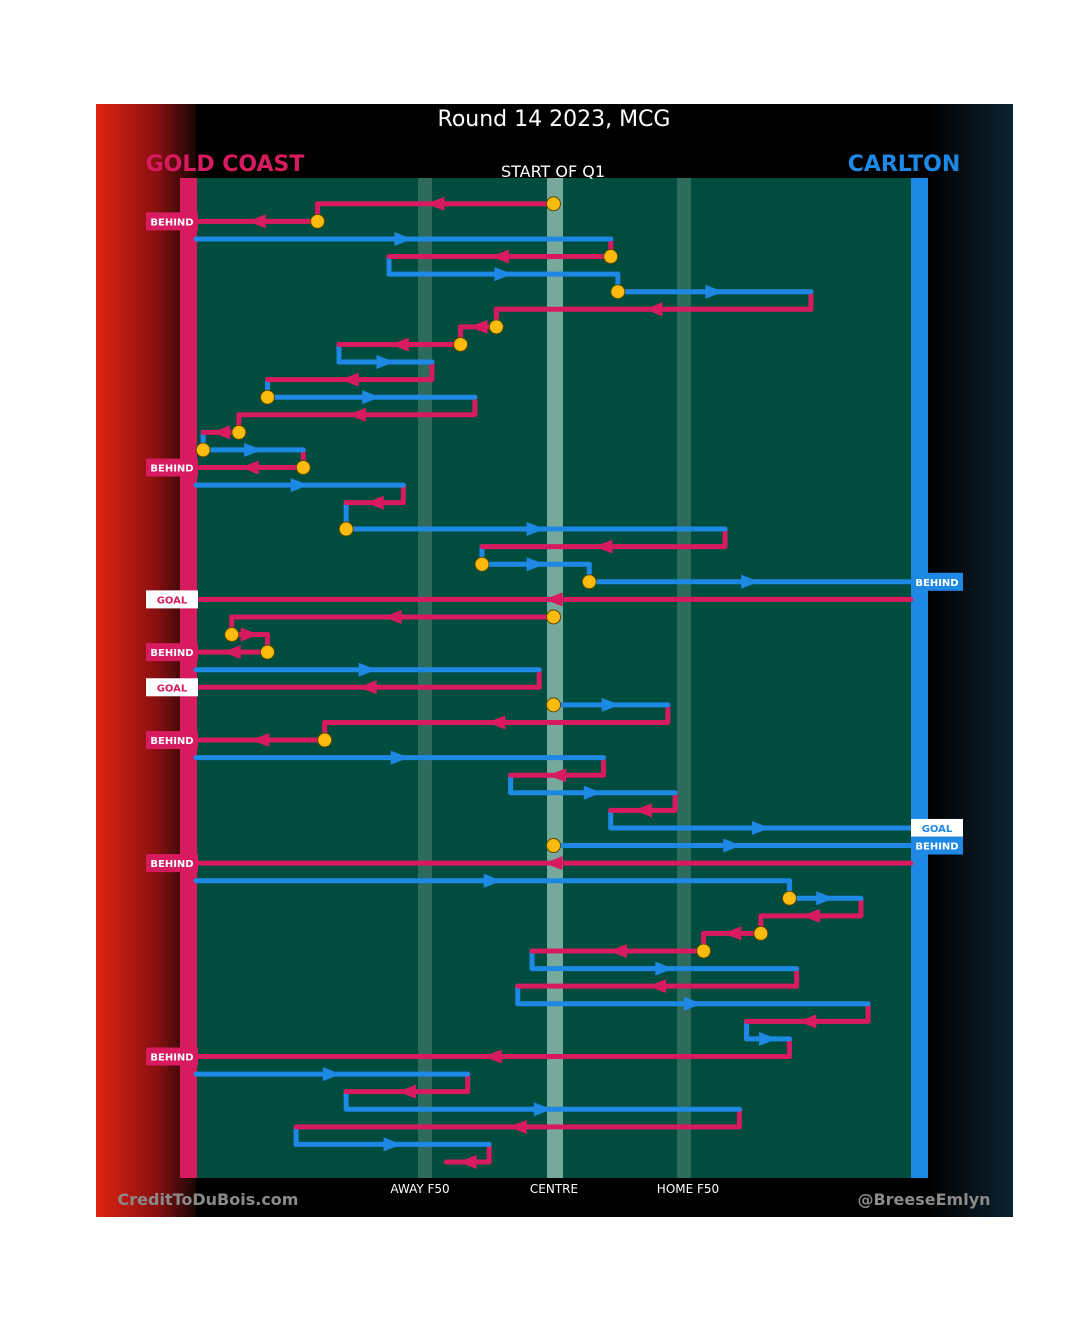 This screenshot has width=1080, height=1335. I want to click on axis-label-home-f50: HOME F50, so click(688, 1189).